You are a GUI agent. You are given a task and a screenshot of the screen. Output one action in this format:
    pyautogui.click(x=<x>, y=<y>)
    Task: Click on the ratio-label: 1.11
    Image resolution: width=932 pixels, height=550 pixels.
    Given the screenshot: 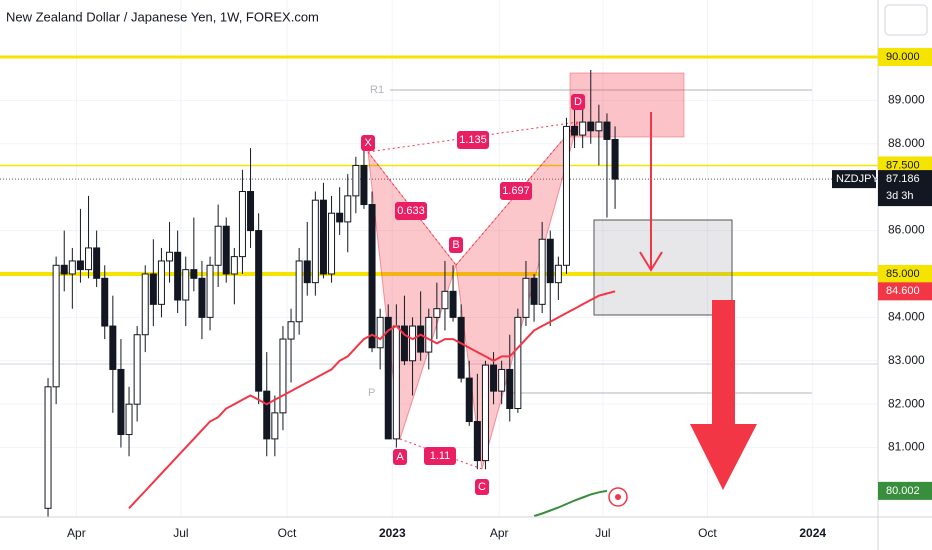 What is the action you would take?
    pyautogui.click(x=440, y=456)
    